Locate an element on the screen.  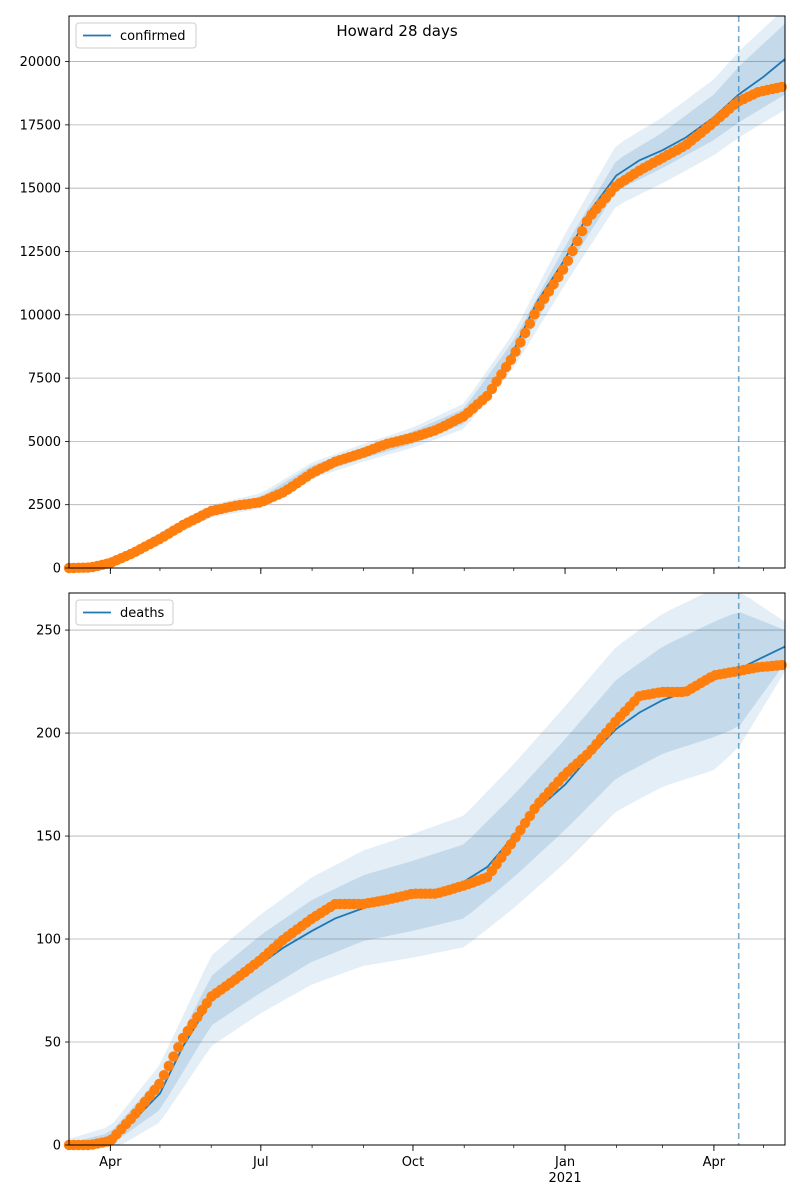
deaths-legend: deaths is located at coordinates (124, 612).